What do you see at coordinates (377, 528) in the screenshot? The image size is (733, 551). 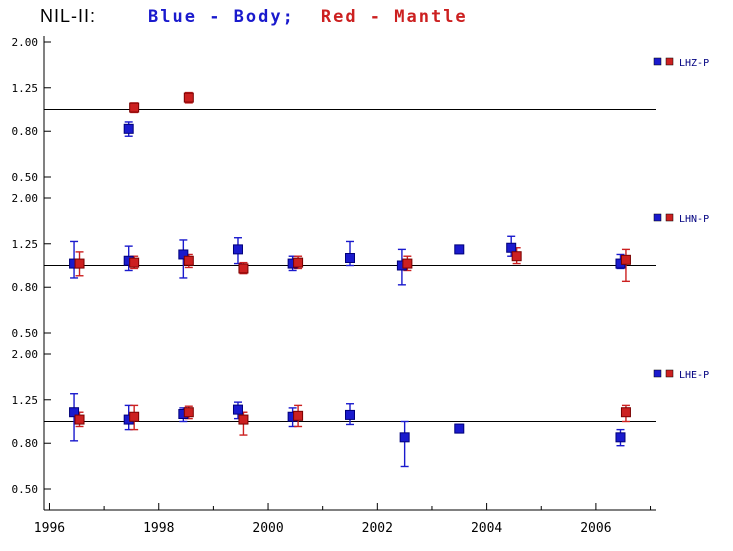 I see `x-tick-label: 2002` at bounding box center [377, 528].